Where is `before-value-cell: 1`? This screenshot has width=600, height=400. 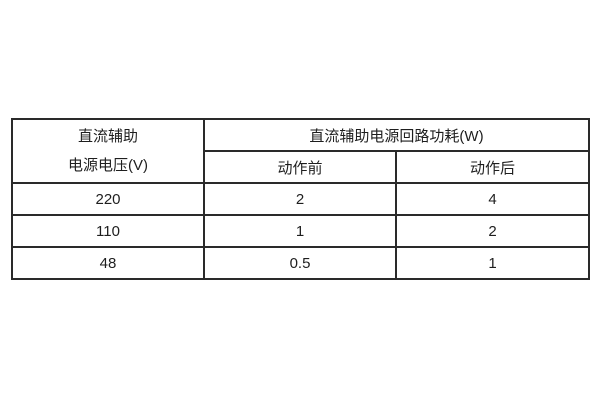 before-value-cell: 1 is located at coordinates (300, 231).